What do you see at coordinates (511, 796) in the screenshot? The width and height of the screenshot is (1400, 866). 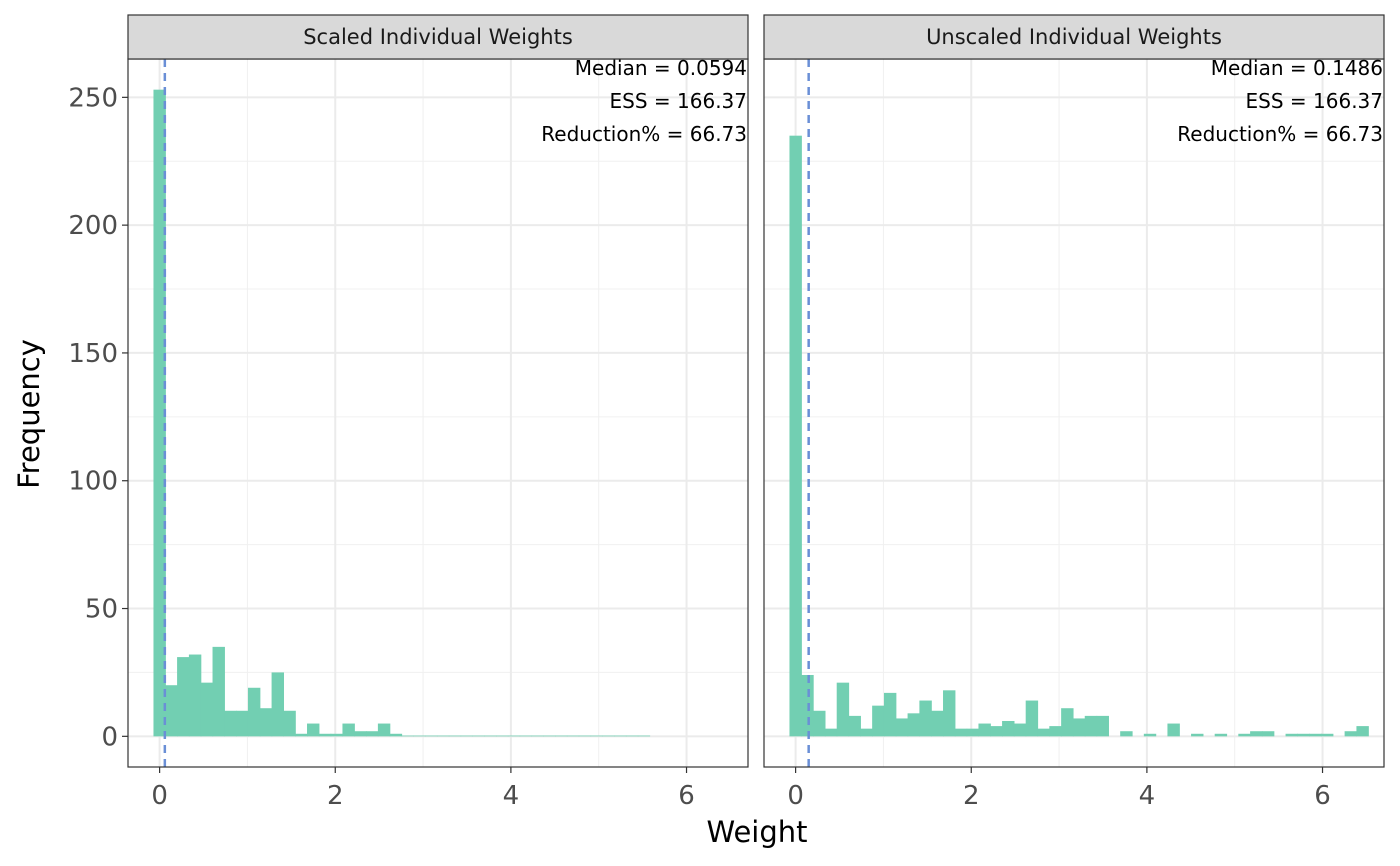 I see `x-tick-label: 4` at bounding box center [511, 796].